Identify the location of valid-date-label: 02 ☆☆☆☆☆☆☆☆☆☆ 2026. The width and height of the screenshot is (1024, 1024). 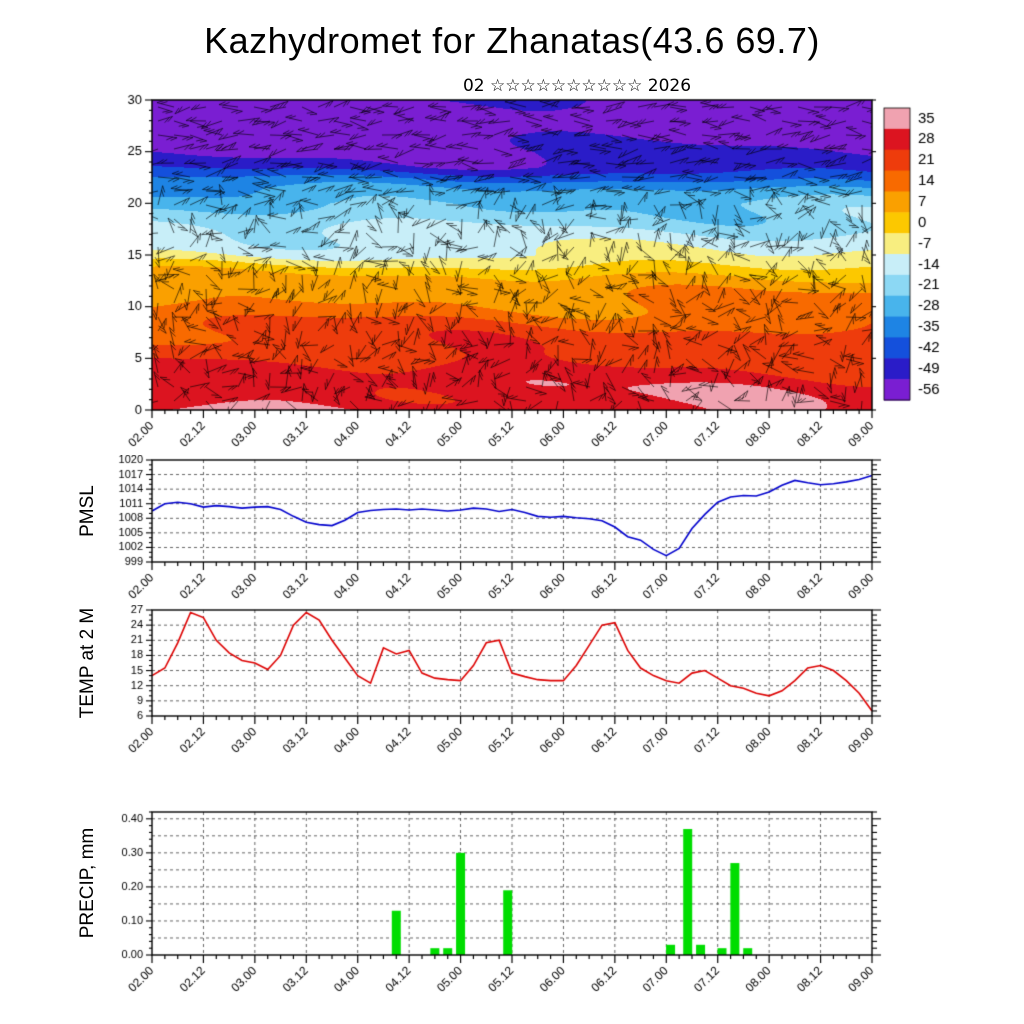
(577, 86).